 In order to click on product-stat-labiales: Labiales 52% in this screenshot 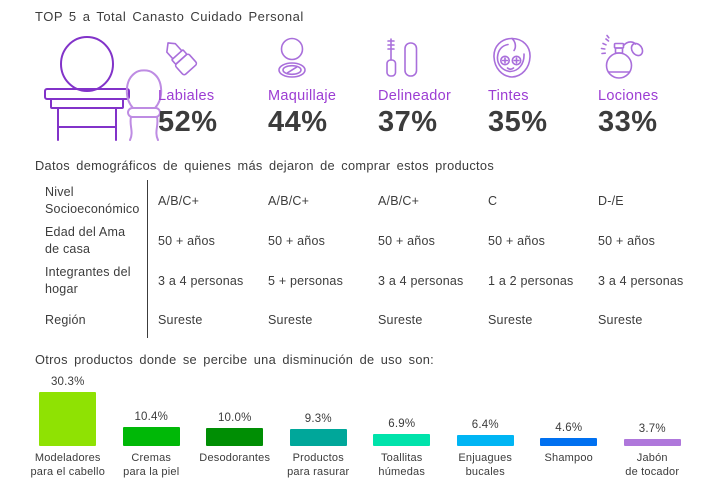, I will do `click(213, 86)`.